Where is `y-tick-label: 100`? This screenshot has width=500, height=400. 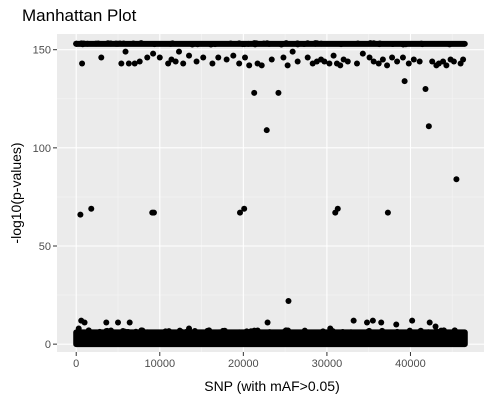 y-tick-label: 100 is located at coordinates (42, 149).